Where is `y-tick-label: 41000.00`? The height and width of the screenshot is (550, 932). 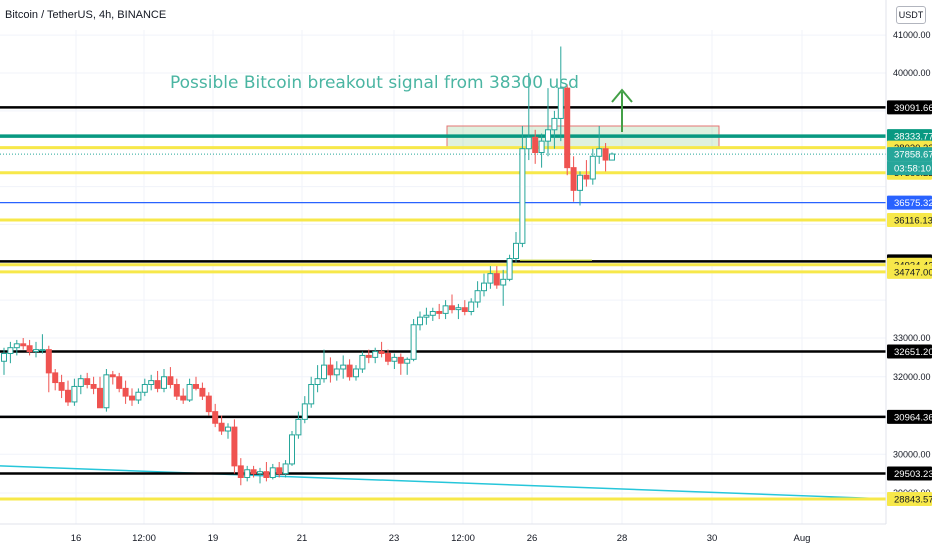 y-tick-label: 41000.00 is located at coordinates (912, 35).